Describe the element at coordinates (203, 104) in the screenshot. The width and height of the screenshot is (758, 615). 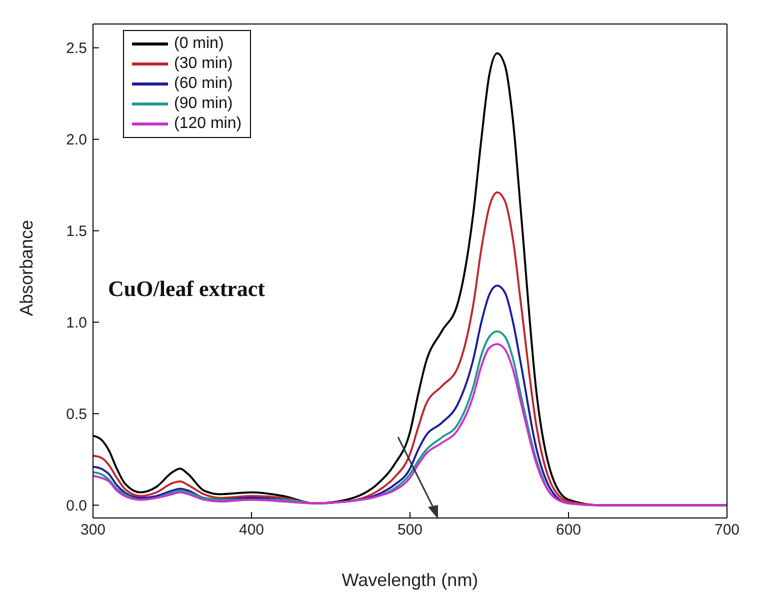
I see `legend-label: (90 min)` at that location.